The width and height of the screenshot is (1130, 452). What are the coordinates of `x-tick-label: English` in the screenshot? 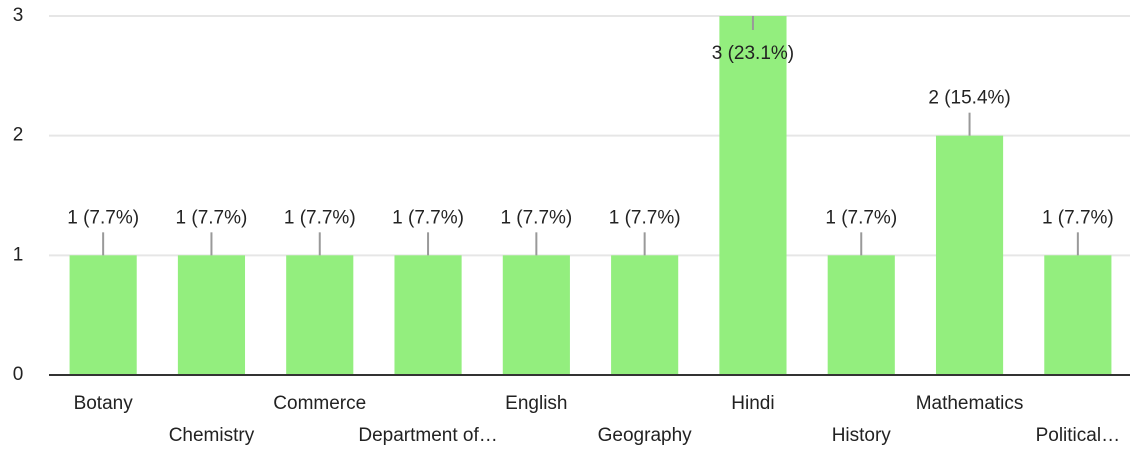 It's located at (536, 403).